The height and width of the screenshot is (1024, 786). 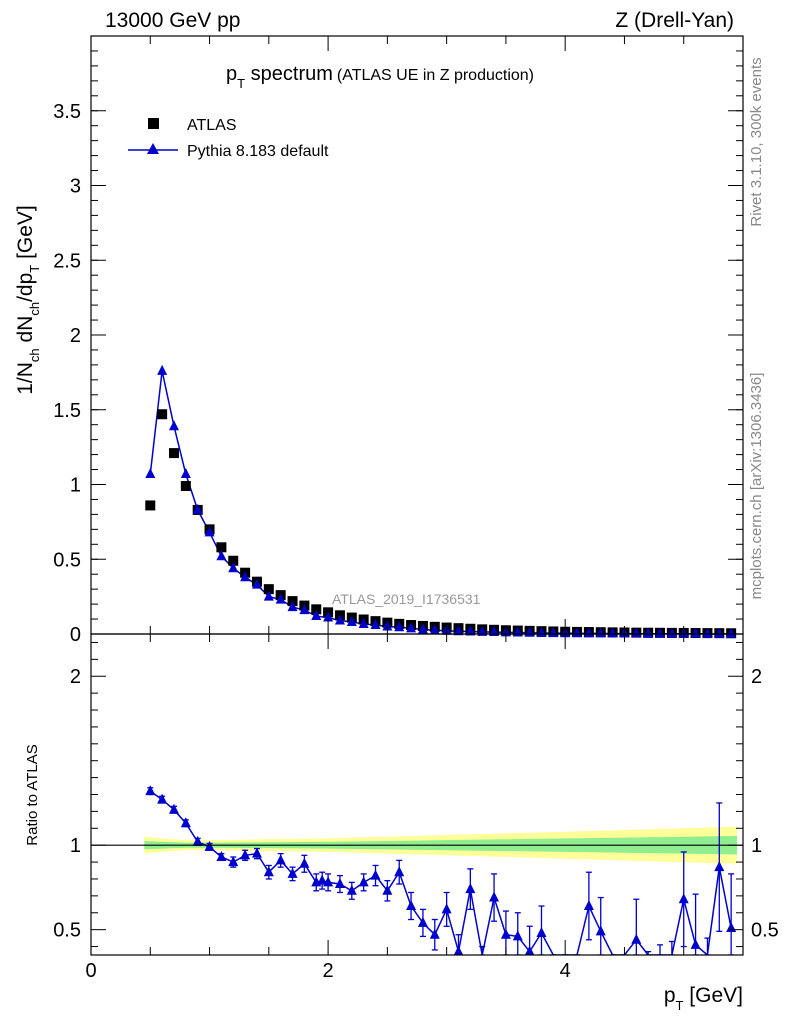 I want to click on mcplots-label: mcplots.cern.ch [arXiv:1306.3436], so click(x=756, y=486).